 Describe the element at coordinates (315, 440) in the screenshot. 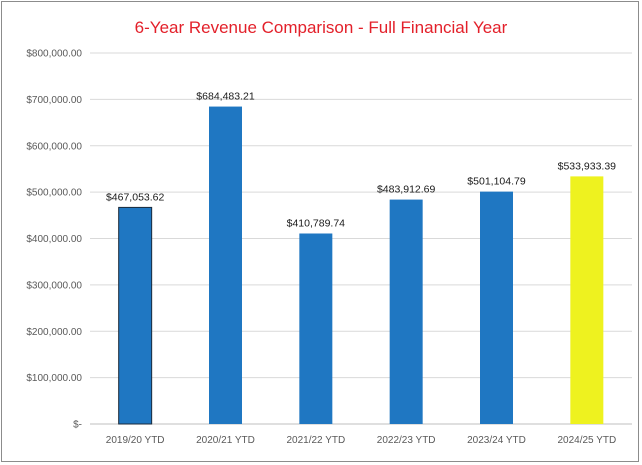

I see `x-tick-label: 2021/22 YTD` at that location.